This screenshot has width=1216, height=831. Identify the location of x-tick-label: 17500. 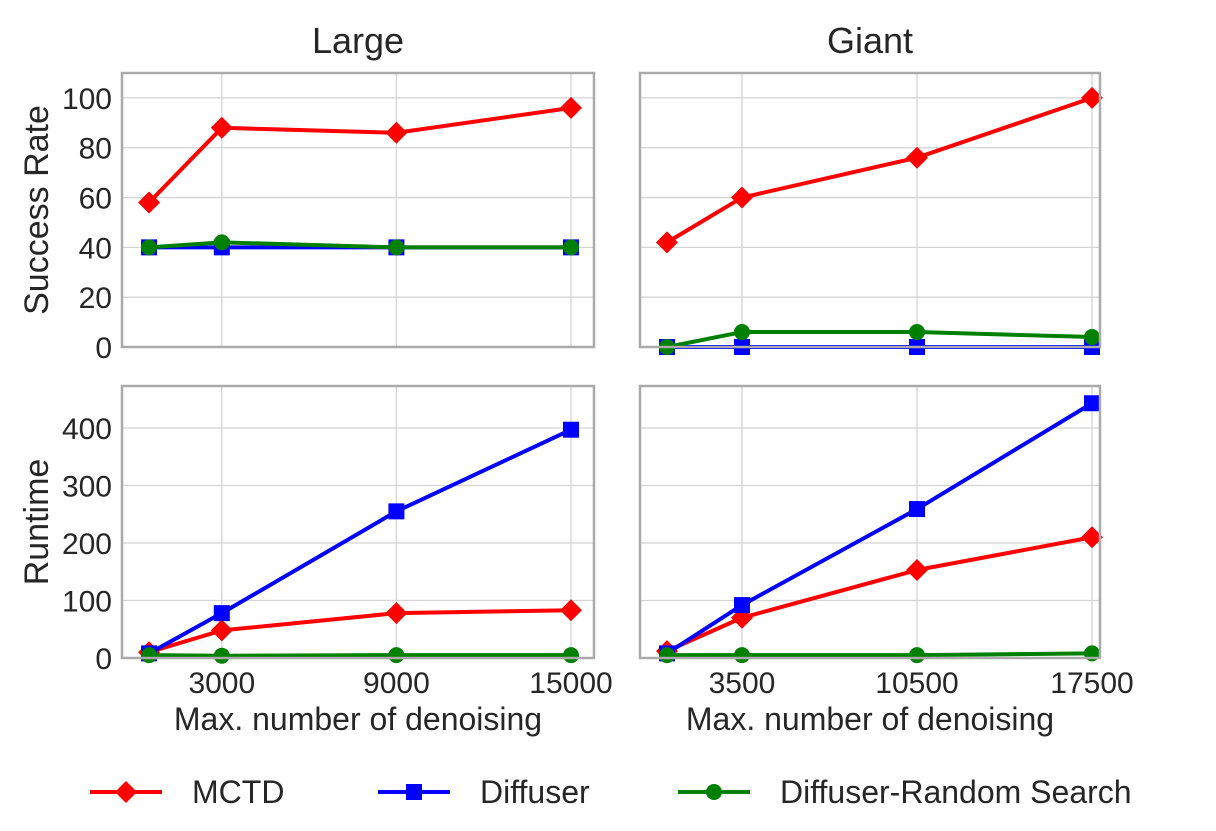
(1091, 683).